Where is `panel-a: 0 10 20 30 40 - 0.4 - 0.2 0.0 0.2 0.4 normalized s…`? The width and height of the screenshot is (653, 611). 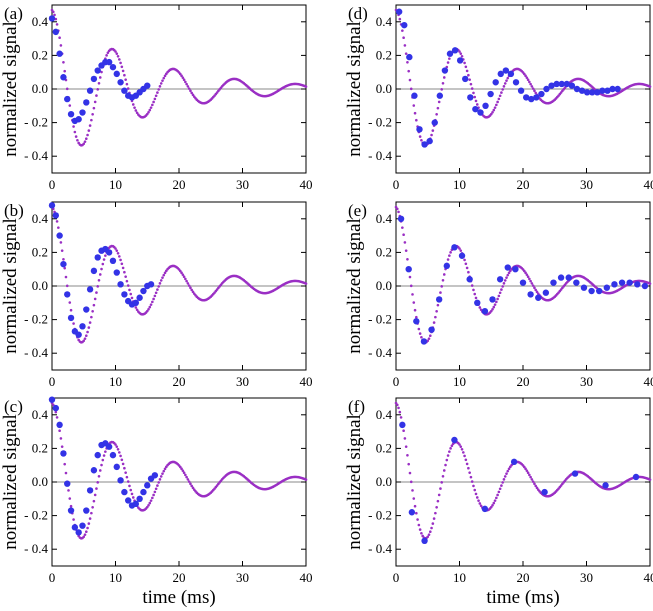 panel-a: 0 10 20 30 40 - 0.4 - 0.2 0.0 0.2 0.4 normalized s… is located at coordinates (156, 98).